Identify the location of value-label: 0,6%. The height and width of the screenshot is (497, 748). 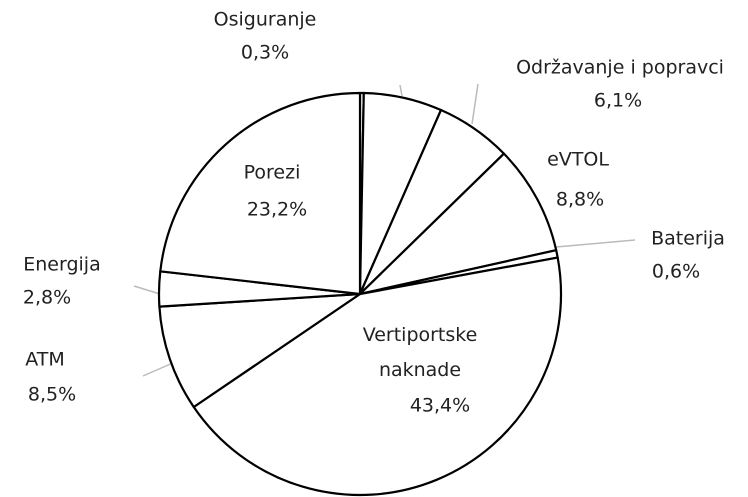
(676, 271).